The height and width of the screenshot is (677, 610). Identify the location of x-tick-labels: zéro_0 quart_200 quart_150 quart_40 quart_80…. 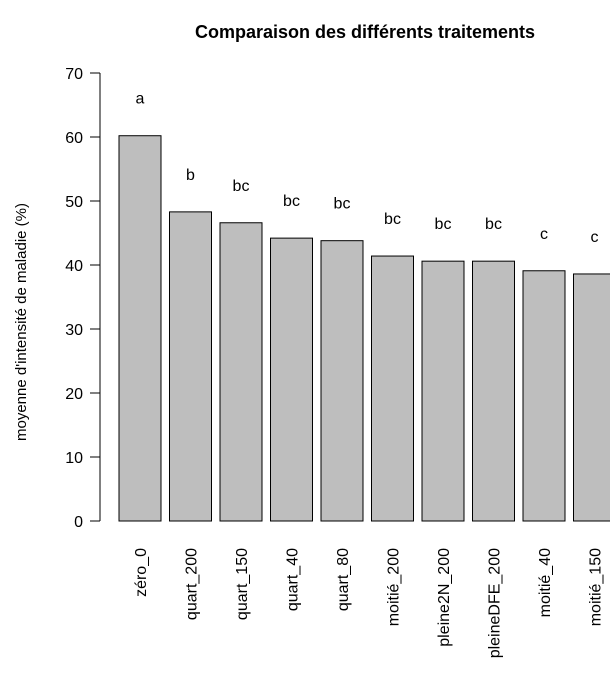
(369, 603).